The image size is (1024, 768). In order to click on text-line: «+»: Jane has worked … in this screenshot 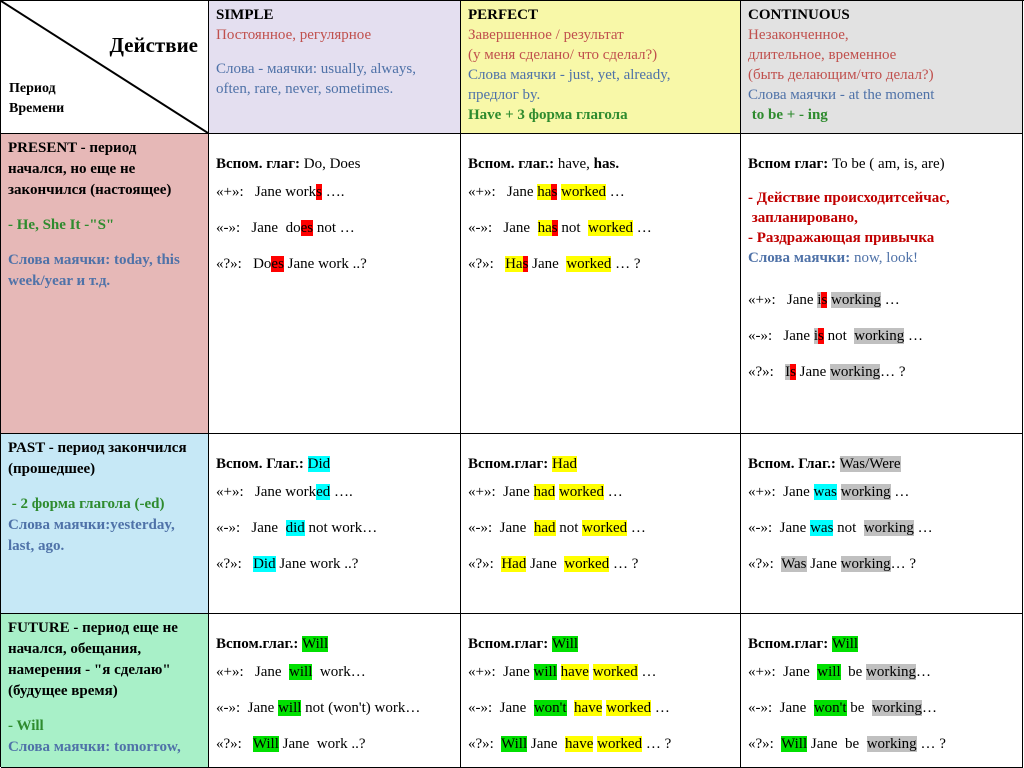, I will do `click(600, 192)`.